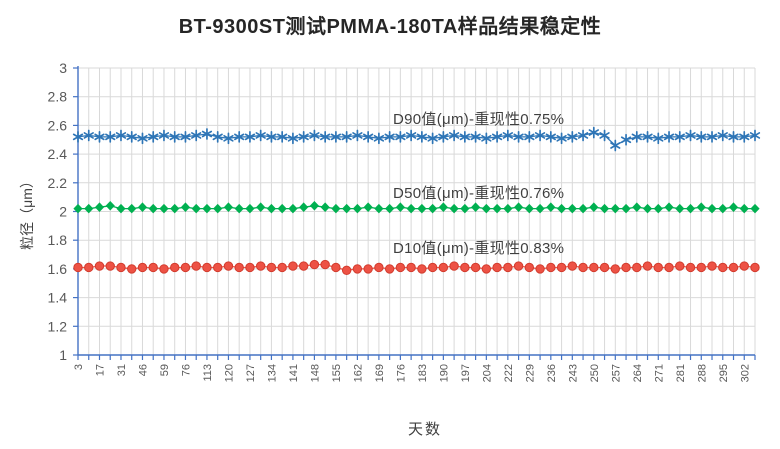 The width and height of the screenshot is (780, 449). Describe the element at coordinates (595, 373) in the screenshot. I see `svg-text: 250` at that location.